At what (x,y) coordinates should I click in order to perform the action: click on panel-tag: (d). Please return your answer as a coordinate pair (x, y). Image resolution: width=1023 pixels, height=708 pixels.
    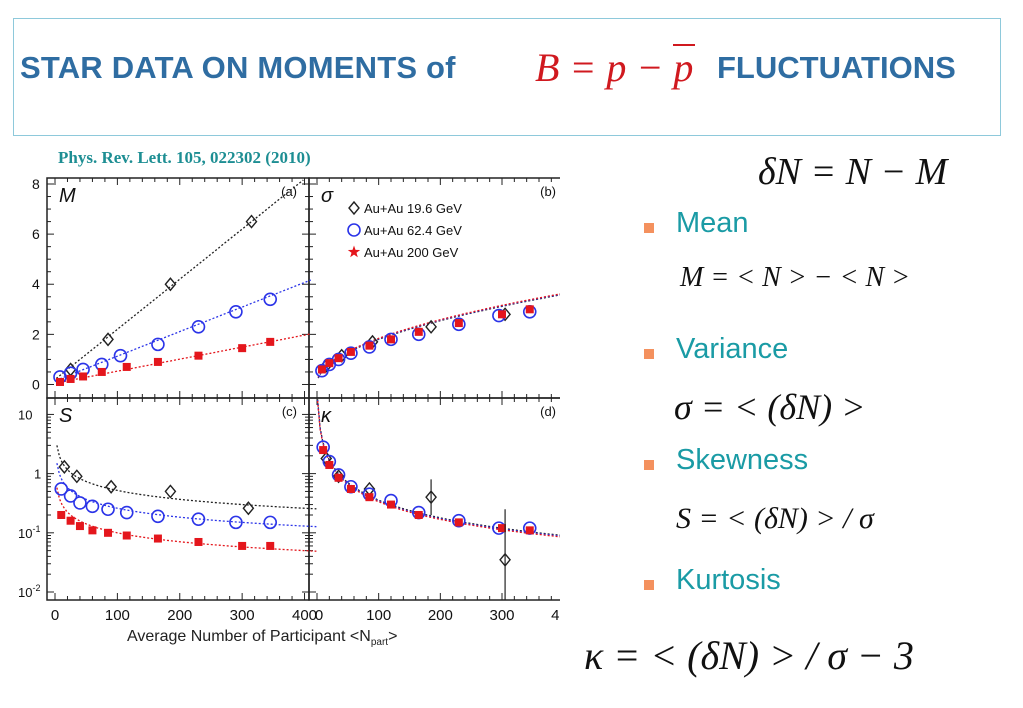
    Looking at the image, I should click on (548, 411).